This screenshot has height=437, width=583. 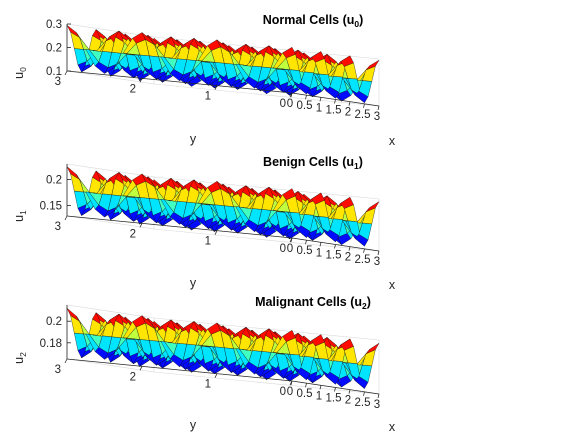 I want to click on z-axis-label: u2, so click(x=20, y=358).